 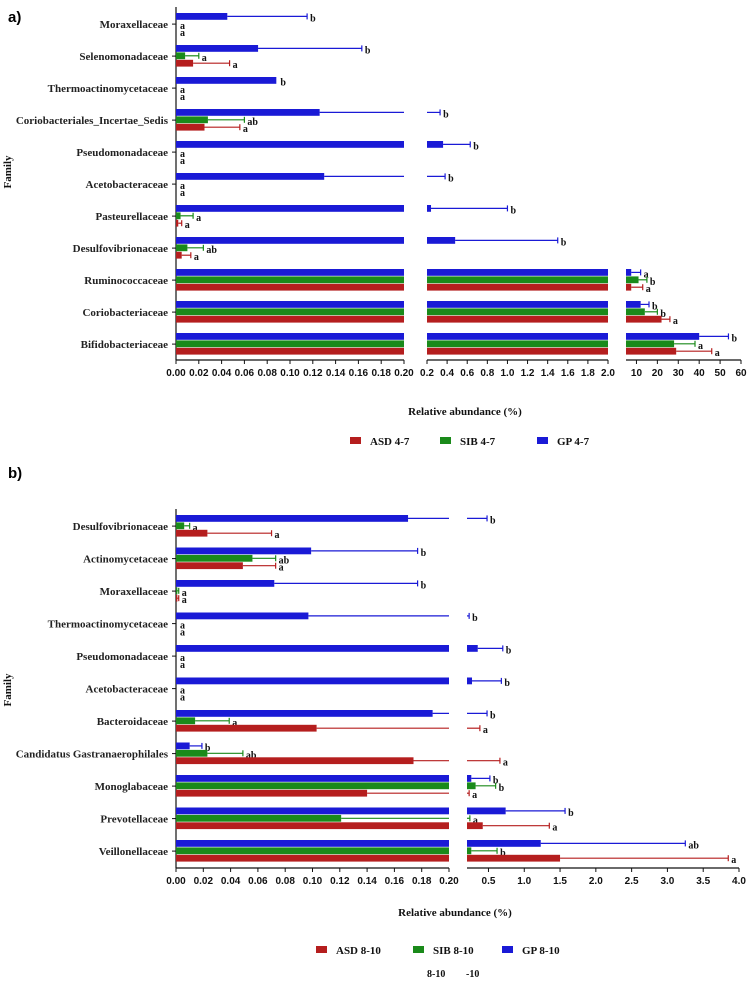 What do you see at coordinates (122, 657) in the screenshot?
I see `pb-category-label-4: Pseudomonadaceae` at bounding box center [122, 657].